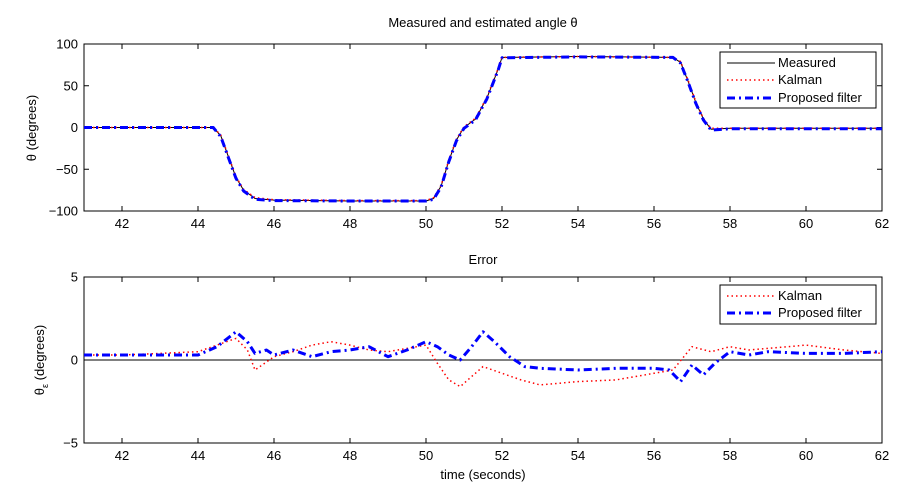  I want to click on top-legend: Measured Kalman Proposed filter, so click(798, 80).